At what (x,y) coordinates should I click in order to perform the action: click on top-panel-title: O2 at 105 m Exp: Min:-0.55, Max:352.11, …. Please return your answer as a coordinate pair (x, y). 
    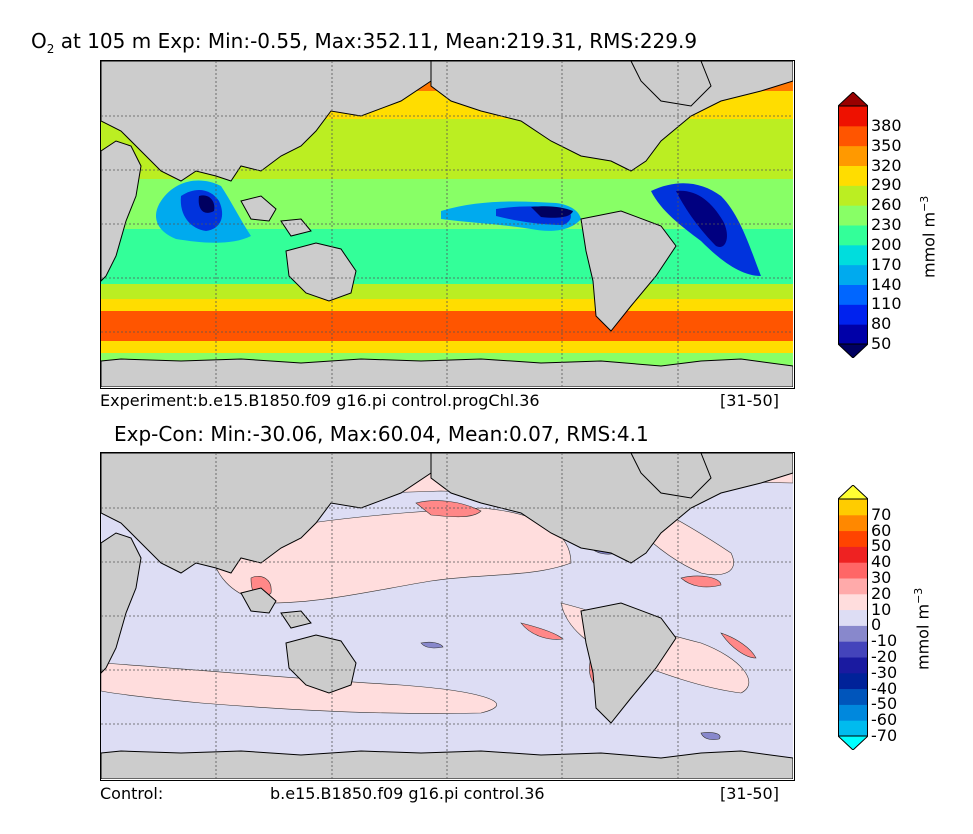
    Looking at the image, I should click on (364, 42).